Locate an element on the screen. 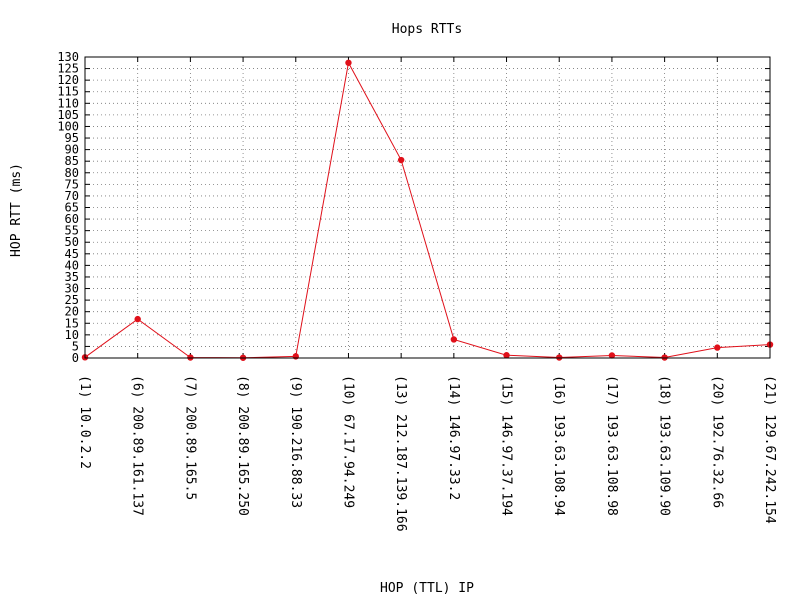  x-tick-label: (1) 10.0.2.2 is located at coordinates (84, 422).